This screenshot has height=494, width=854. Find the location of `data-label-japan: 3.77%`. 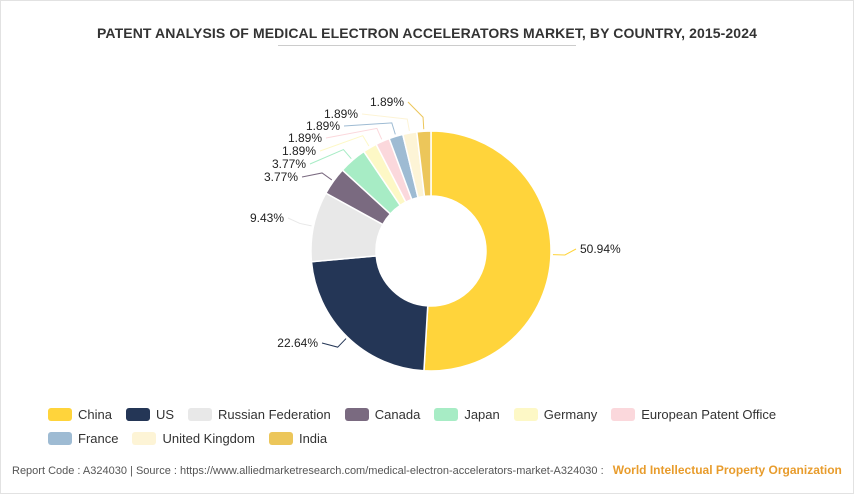

data-label-japan: 3.77% is located at coordinates (289, 164).